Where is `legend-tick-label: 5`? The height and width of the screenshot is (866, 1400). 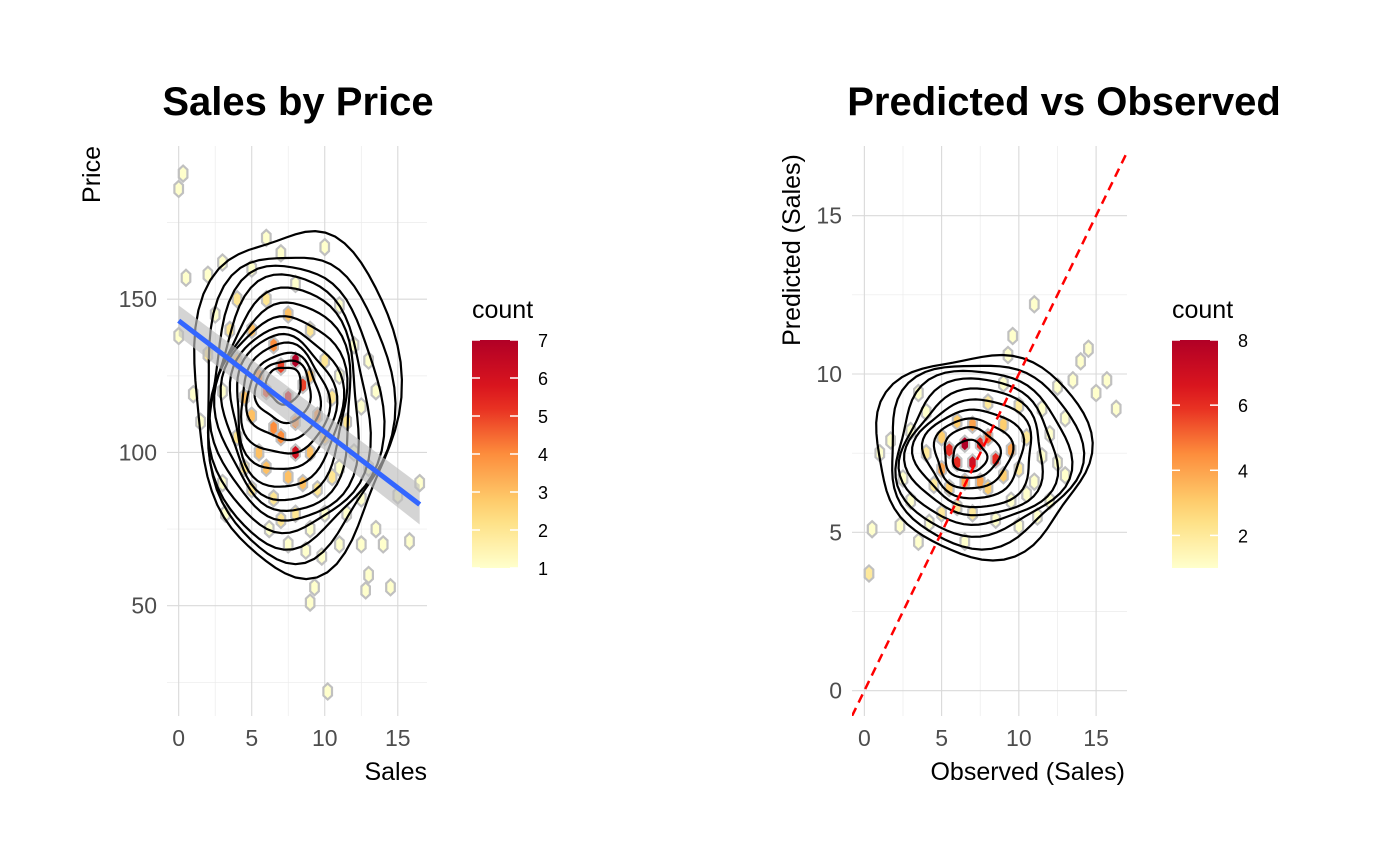 legend-tick-label: 5 is located at coordinates (543, 417).